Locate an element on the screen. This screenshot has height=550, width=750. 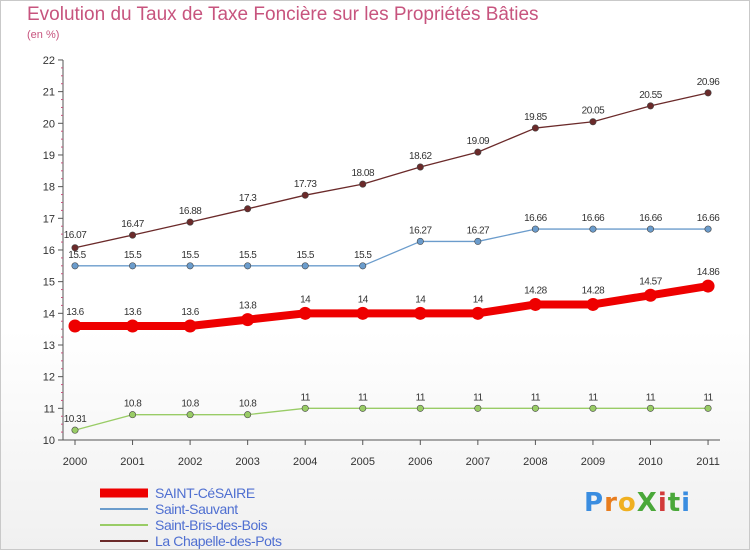
y-tick-label: 16 is located at coordinates (49, 251).